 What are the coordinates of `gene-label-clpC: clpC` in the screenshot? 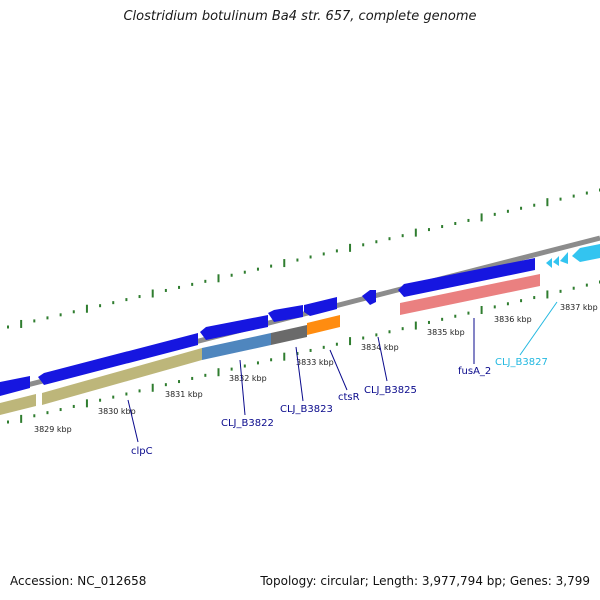 It's located at (142, 451).